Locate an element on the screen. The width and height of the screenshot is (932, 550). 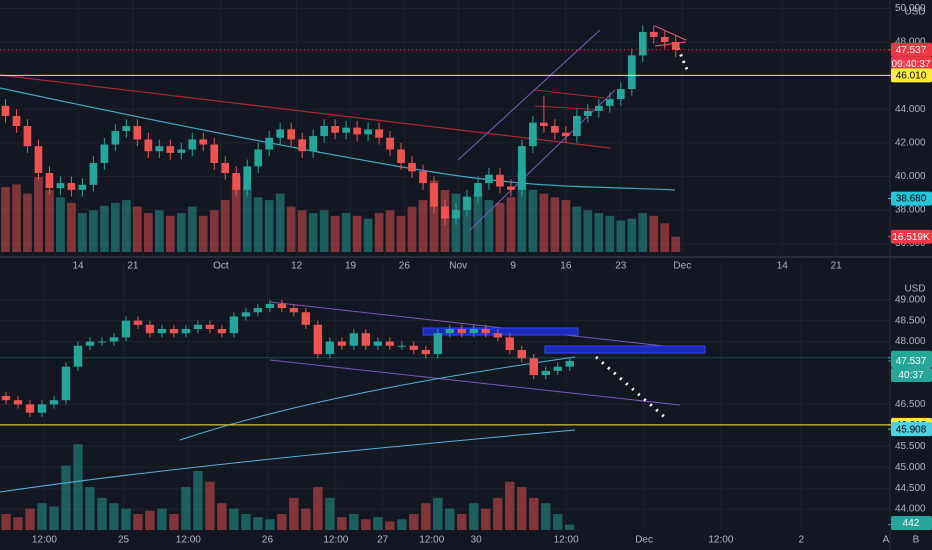
x-tick-label: 21 is located at coordinates (837, 266).